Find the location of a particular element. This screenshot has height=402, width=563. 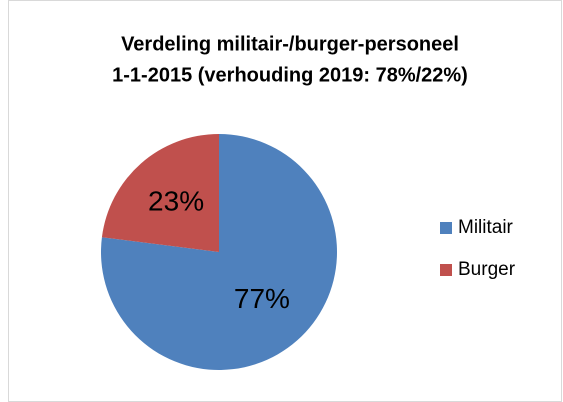

chart-title: 1-1-2015 (verhouding 2019: 78%/22%) is located at coordinates (290, 75).